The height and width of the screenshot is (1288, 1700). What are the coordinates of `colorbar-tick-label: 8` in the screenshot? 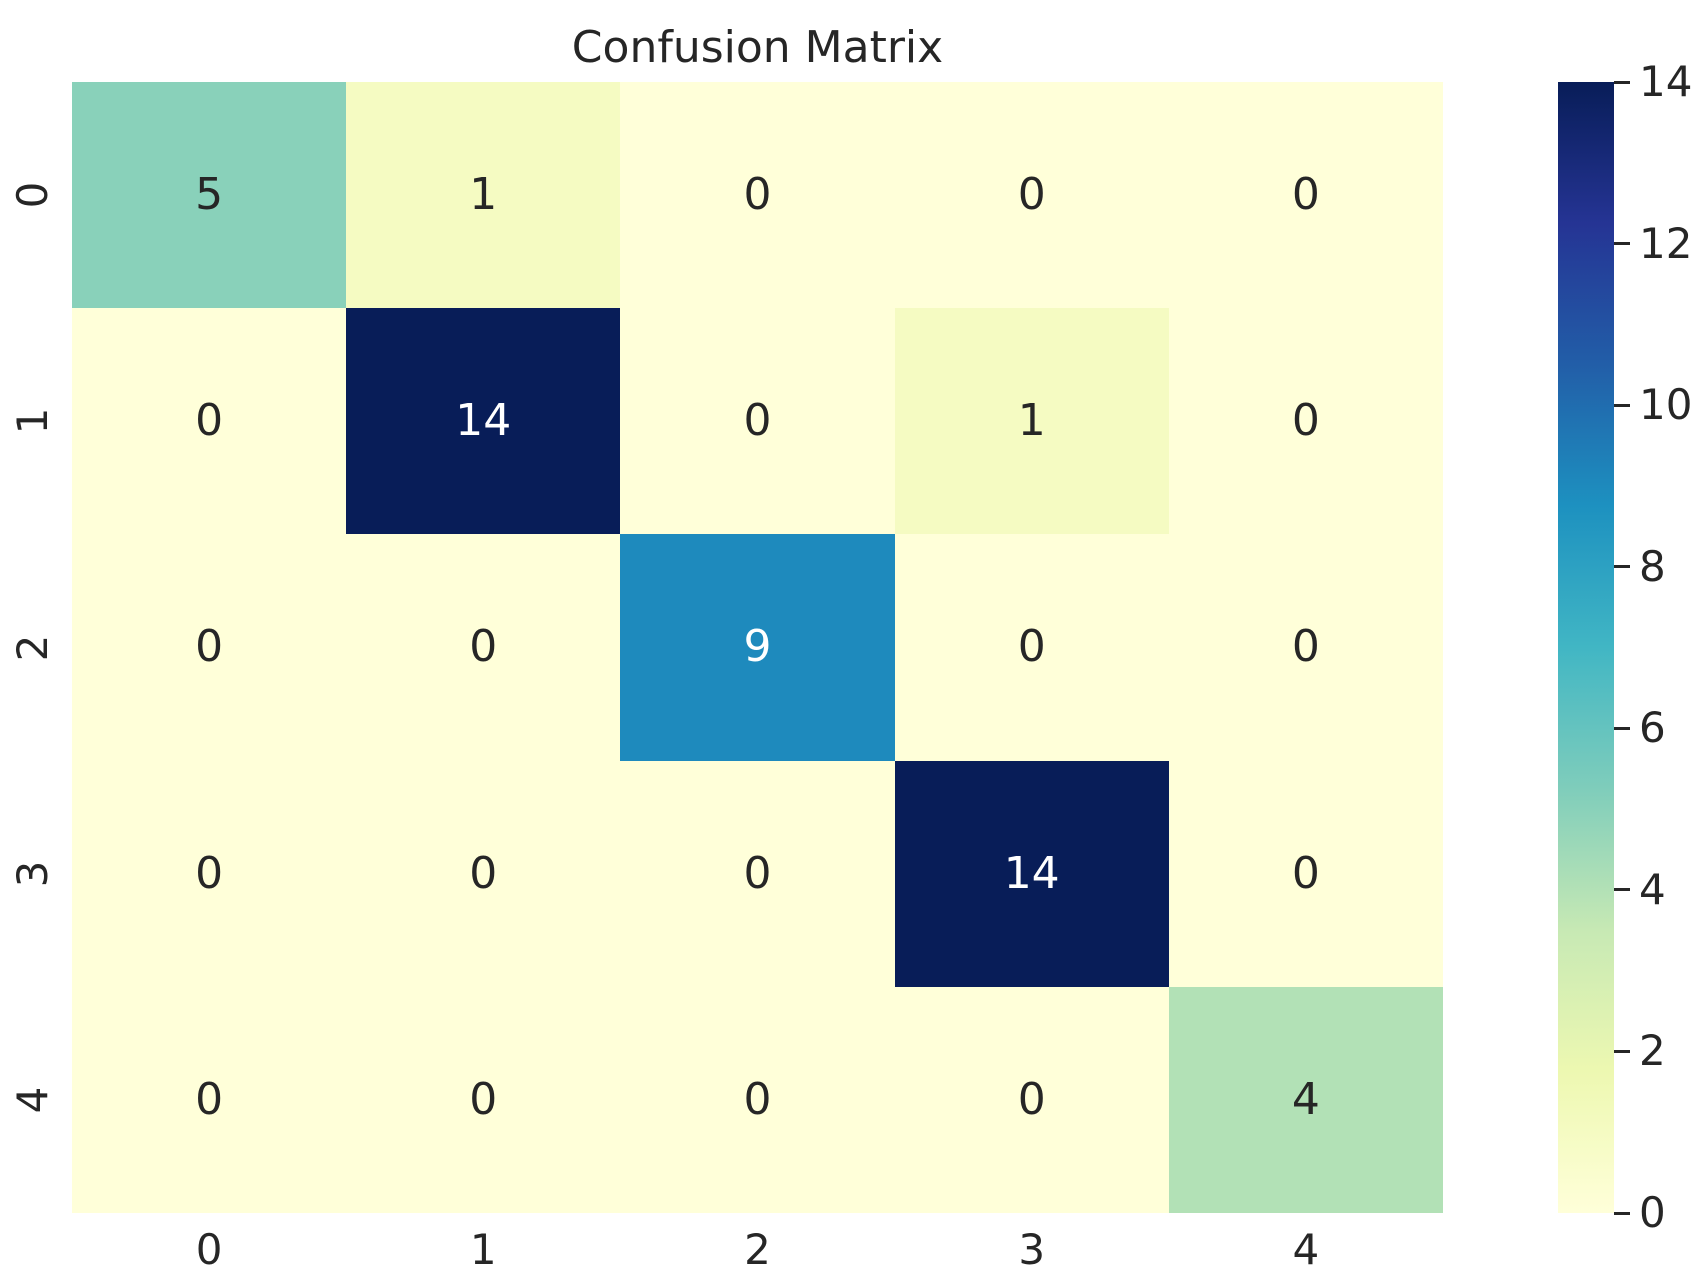 It's located at (1652, 566).